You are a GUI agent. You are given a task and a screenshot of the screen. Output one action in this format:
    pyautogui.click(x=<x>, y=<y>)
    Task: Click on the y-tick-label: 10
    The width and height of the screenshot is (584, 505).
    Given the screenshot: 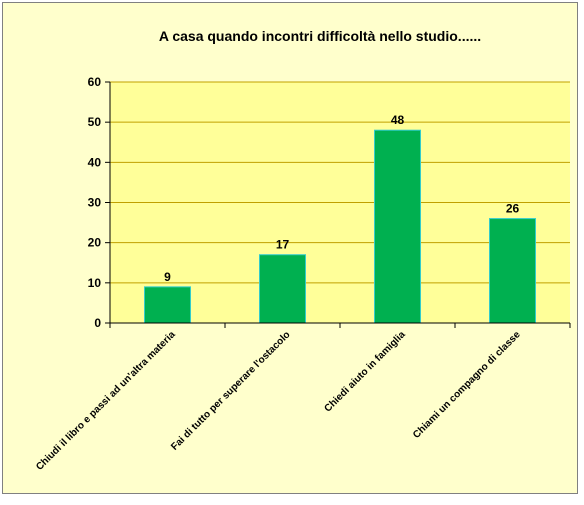 What is the action you would take?
    pyautogui.click(x=95, y=283)
    